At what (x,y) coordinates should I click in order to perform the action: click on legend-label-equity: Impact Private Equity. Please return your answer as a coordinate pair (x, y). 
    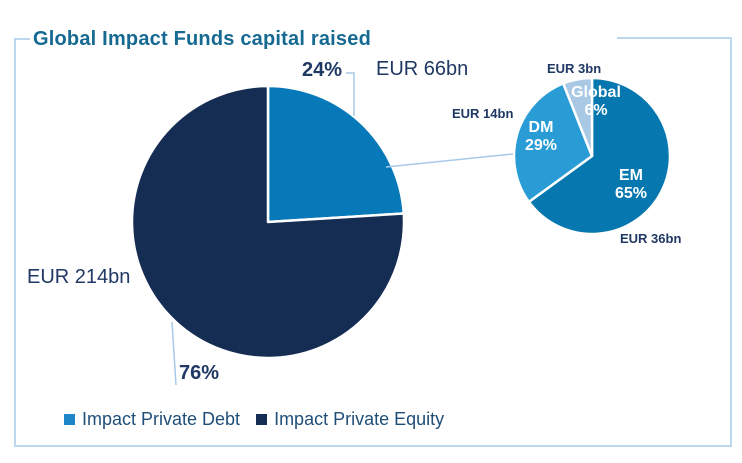
    Looking at the image, I should click on (359, 419).